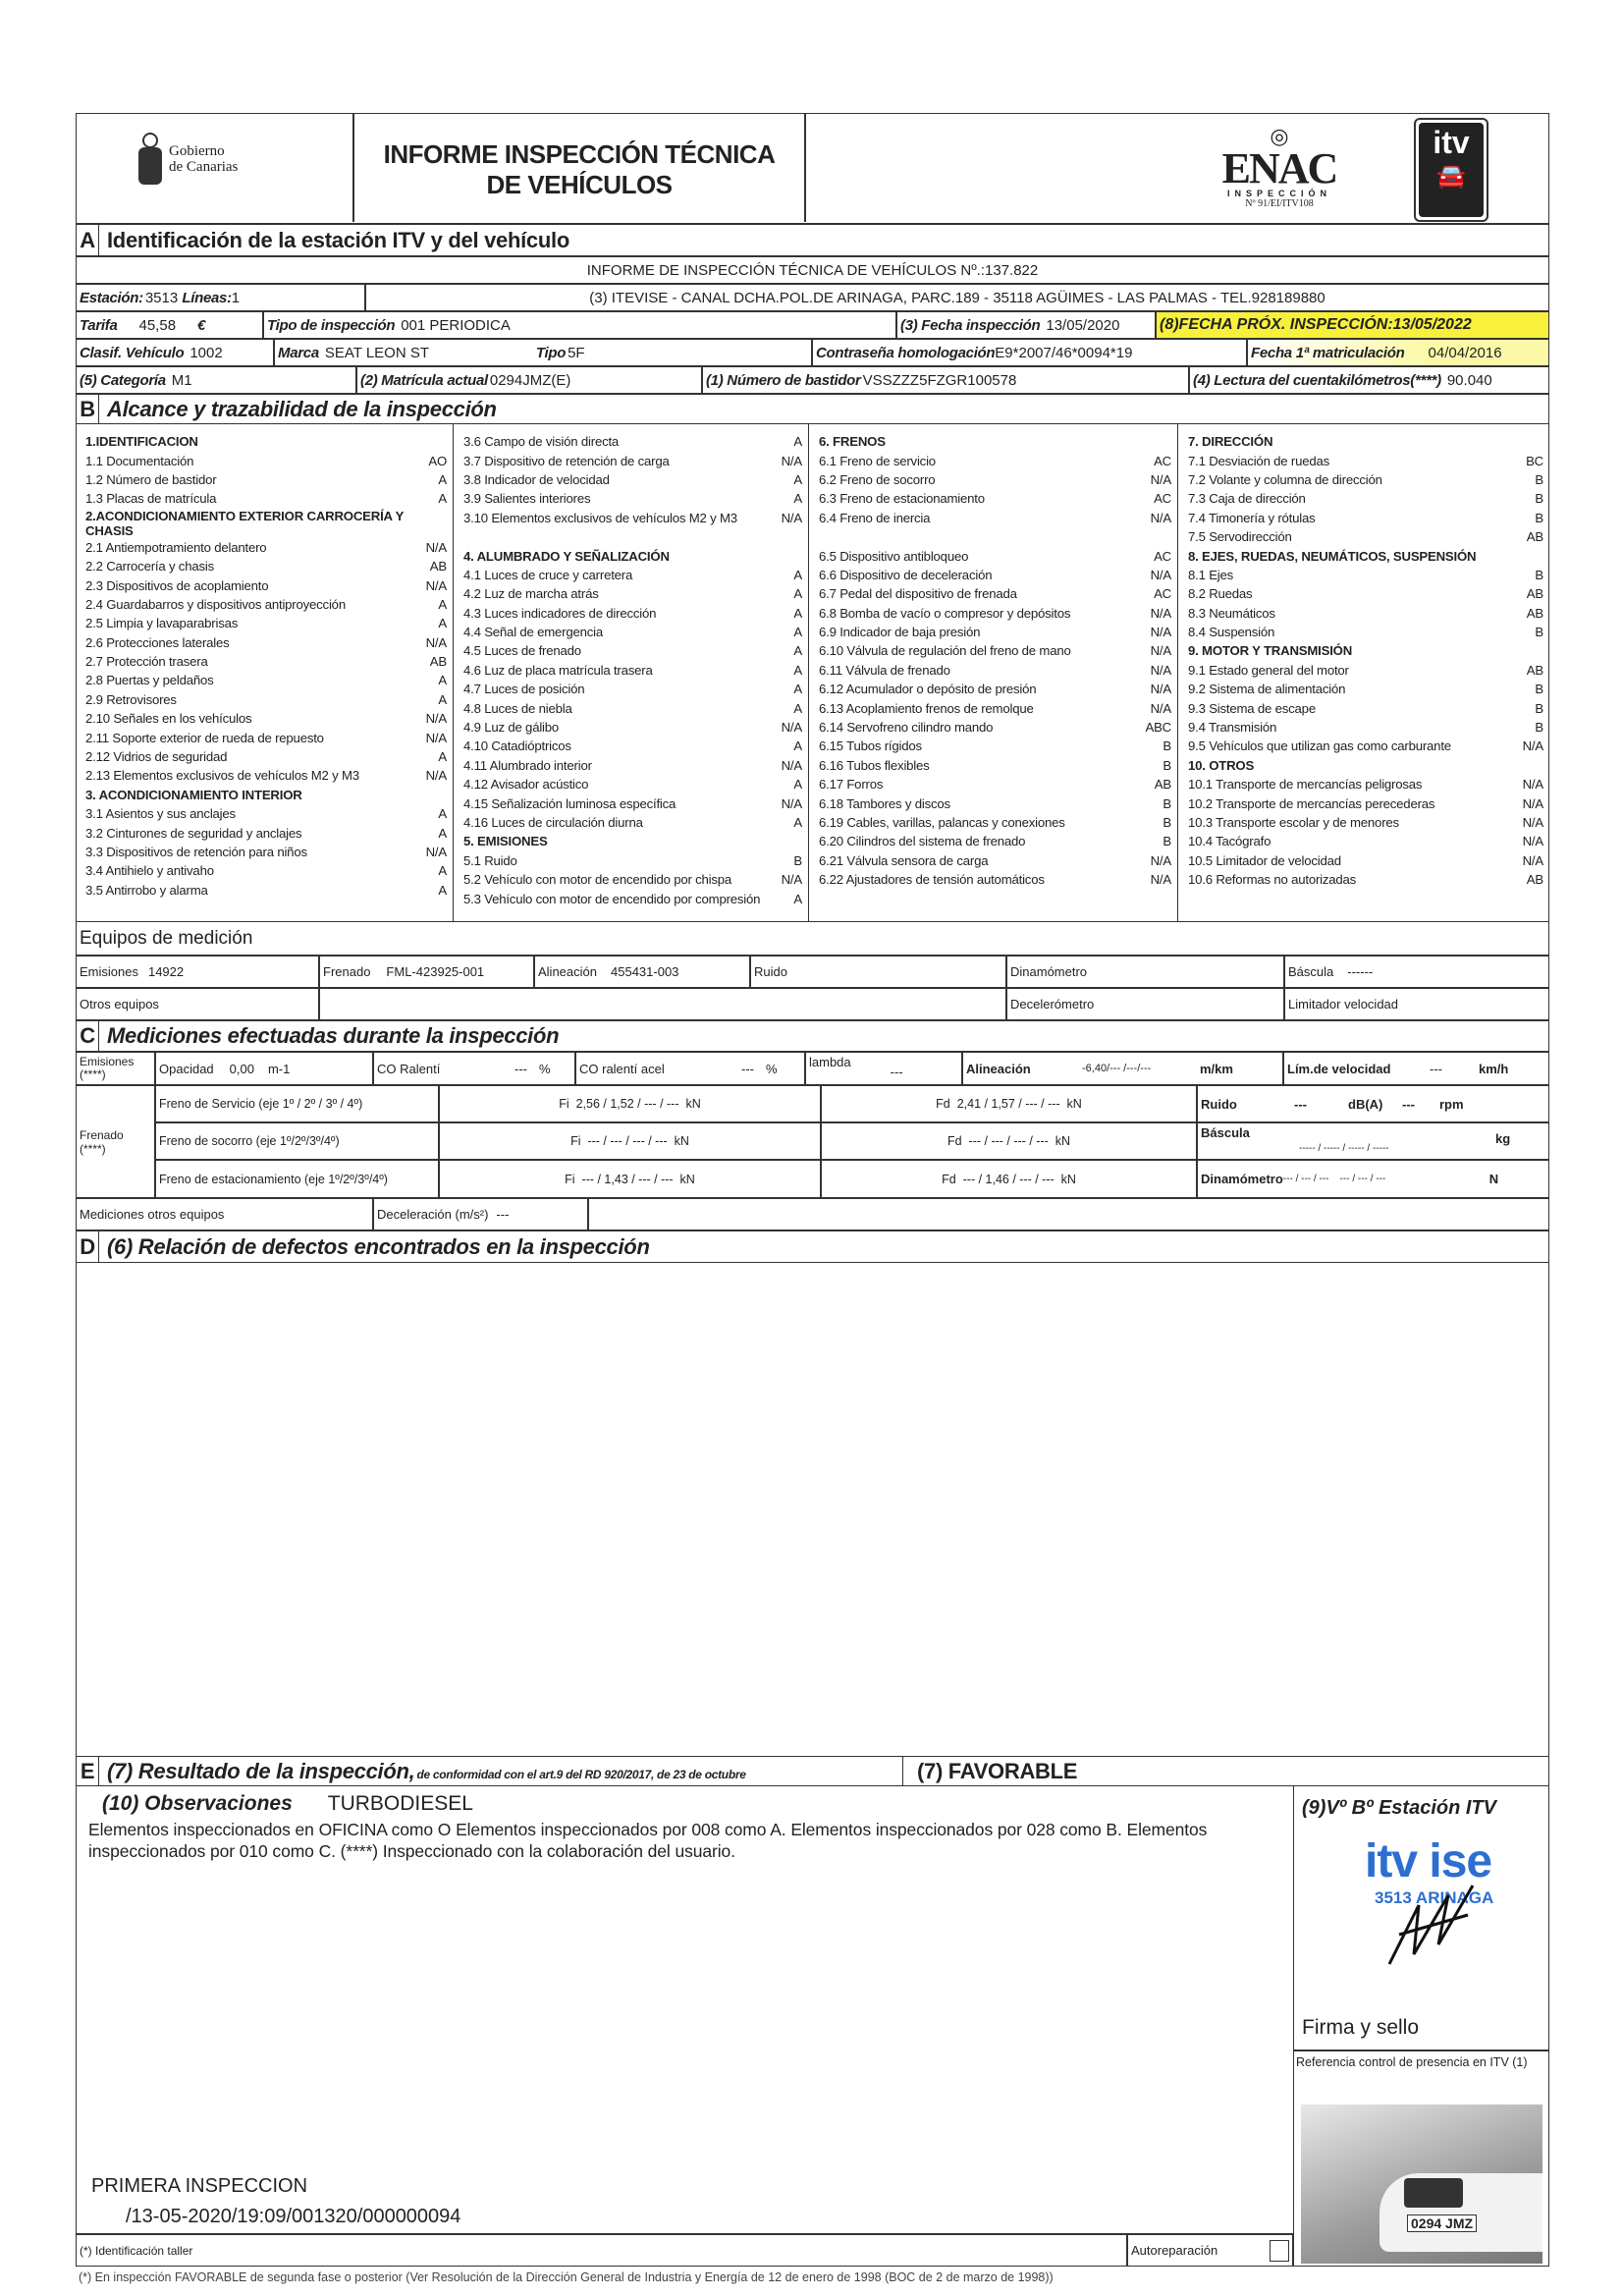 The height and width of the screenshot is (2296, 1623). I want to click on item-result: AB, so click(438, 566).